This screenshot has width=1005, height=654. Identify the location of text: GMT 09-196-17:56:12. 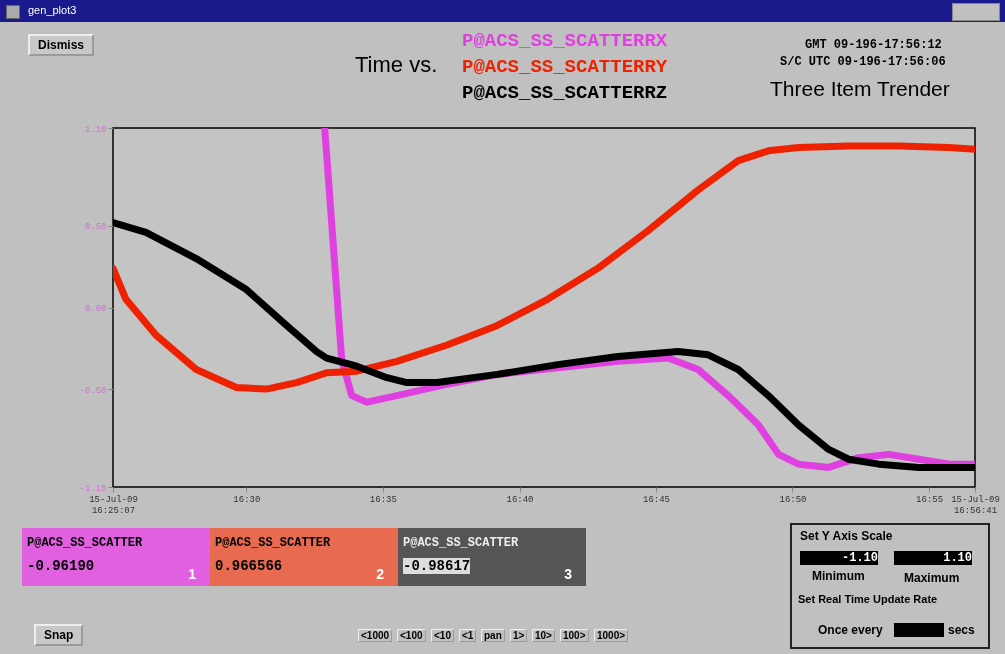
(873, 45).